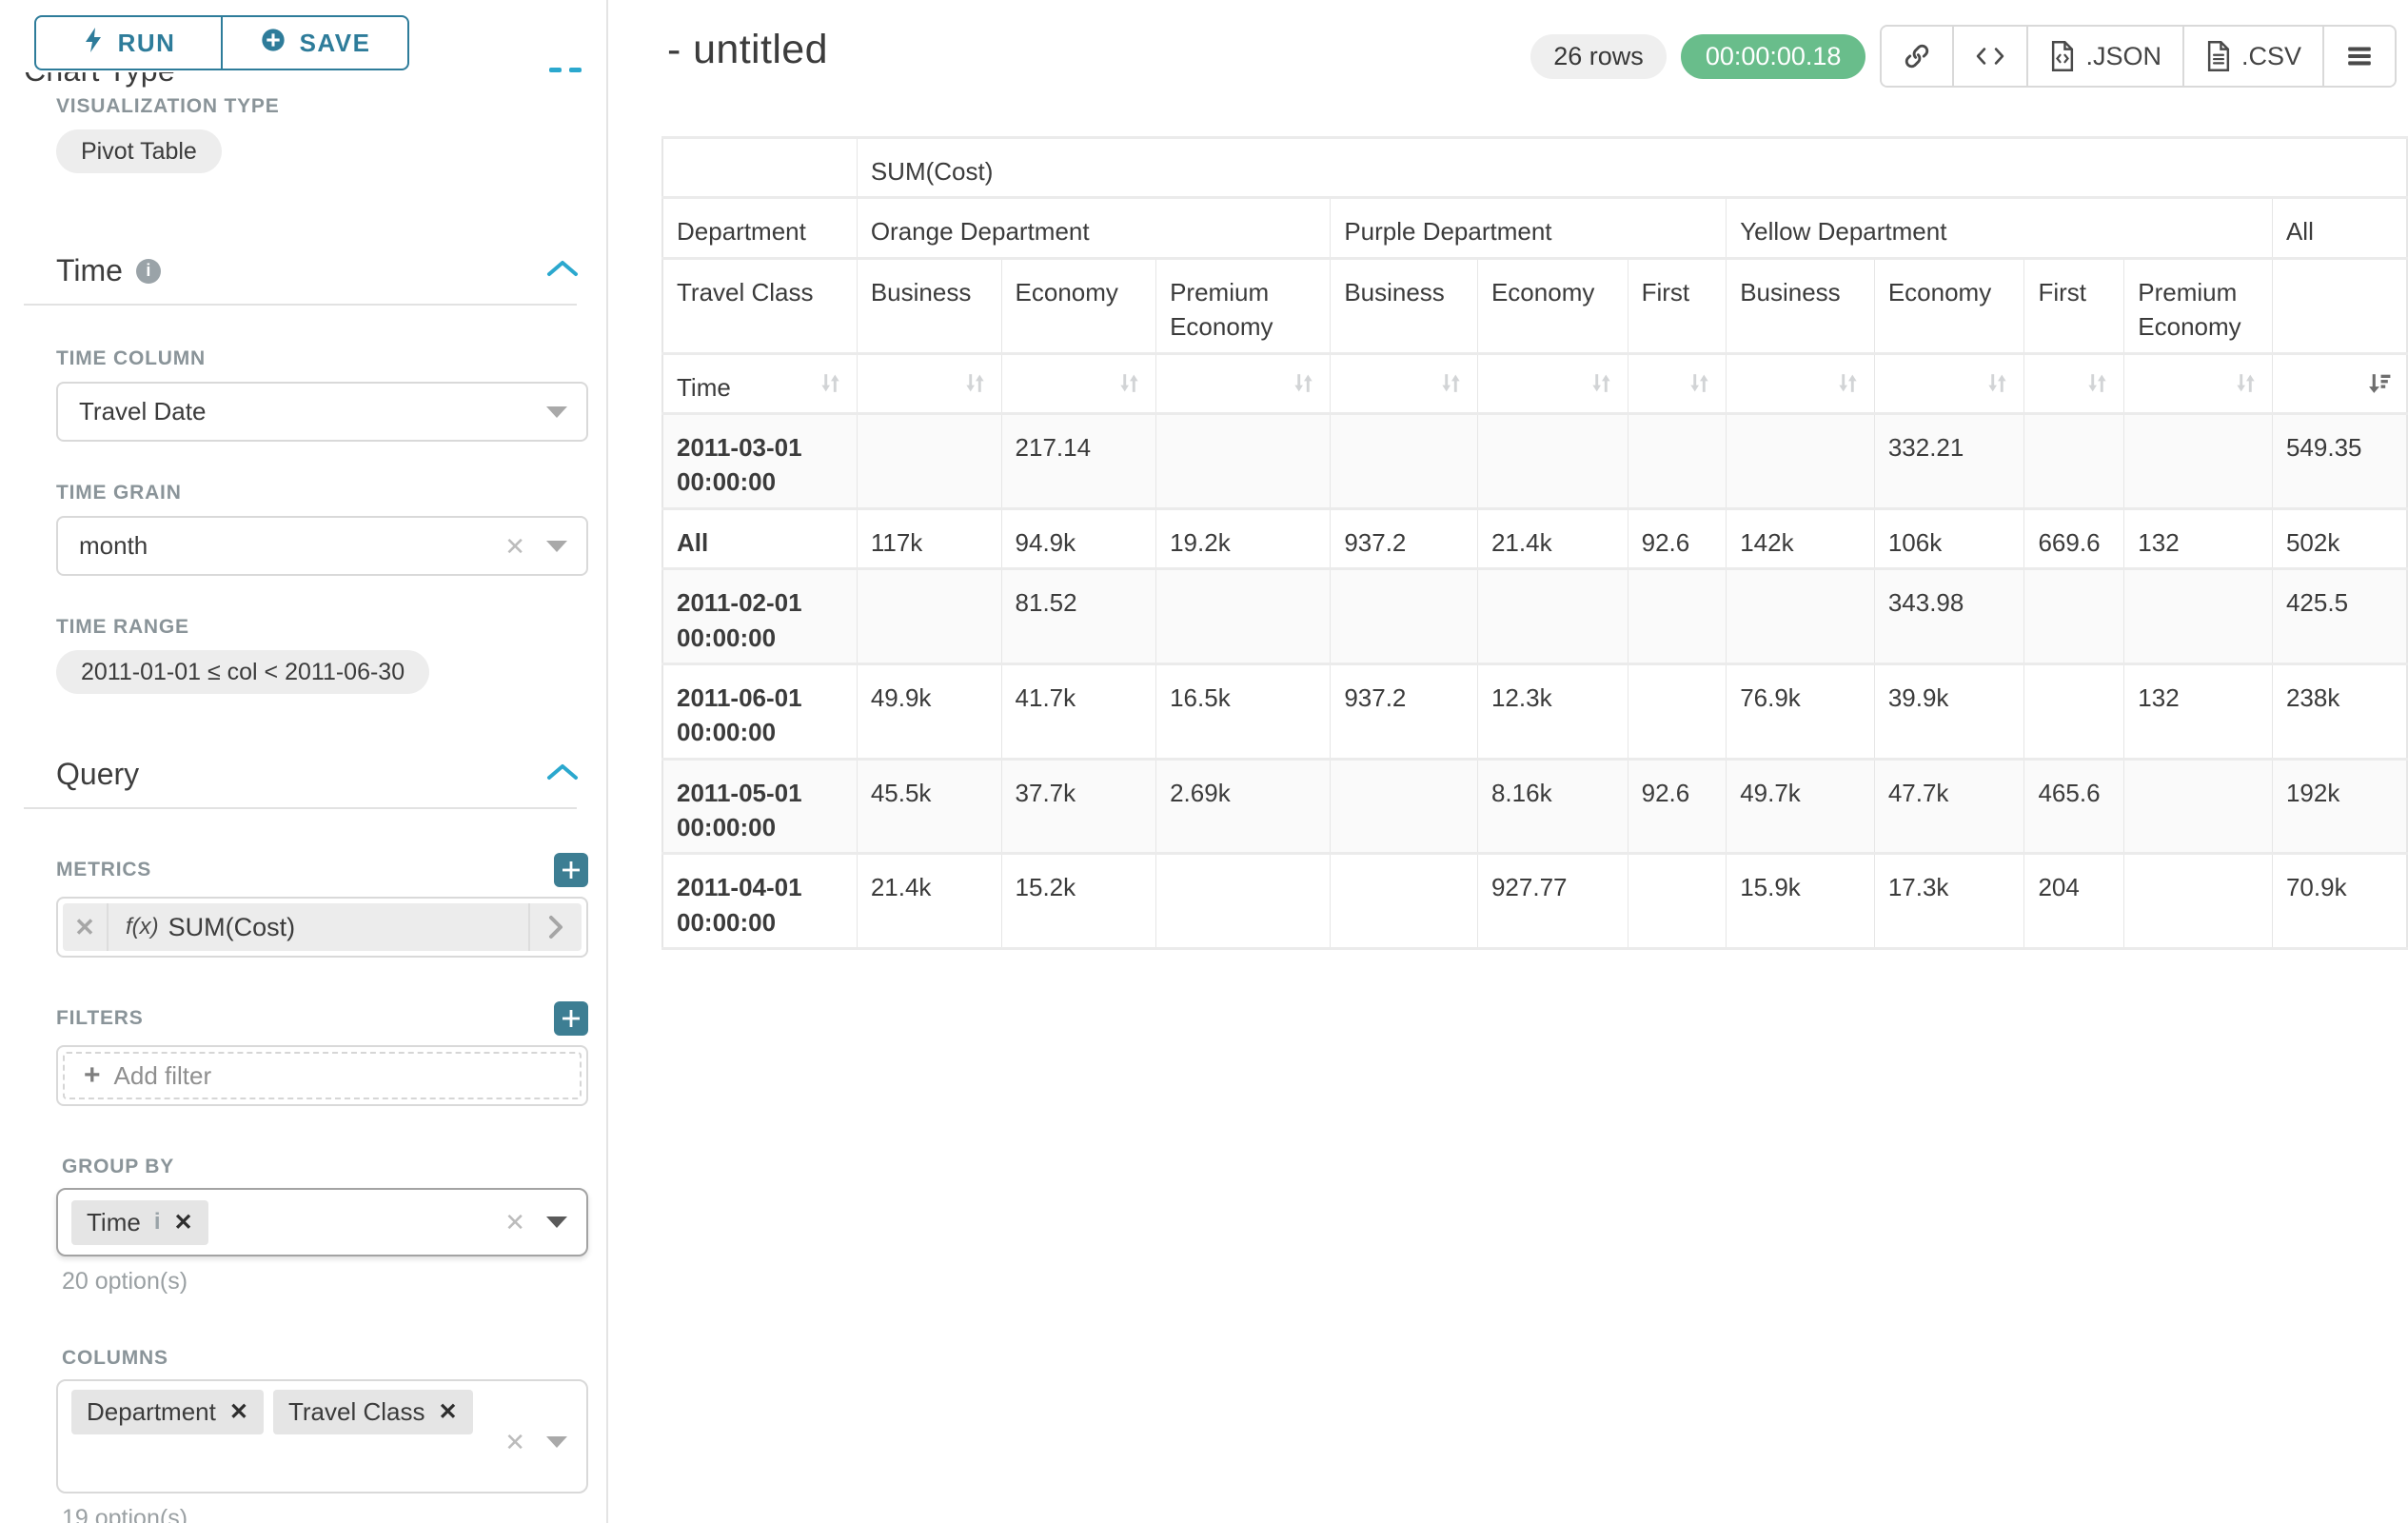 This screenshot has height=1523, width=2408. Describe the element at coordinates (89, 270) in the screenshot. I see `time-section-title: Time` at that location.